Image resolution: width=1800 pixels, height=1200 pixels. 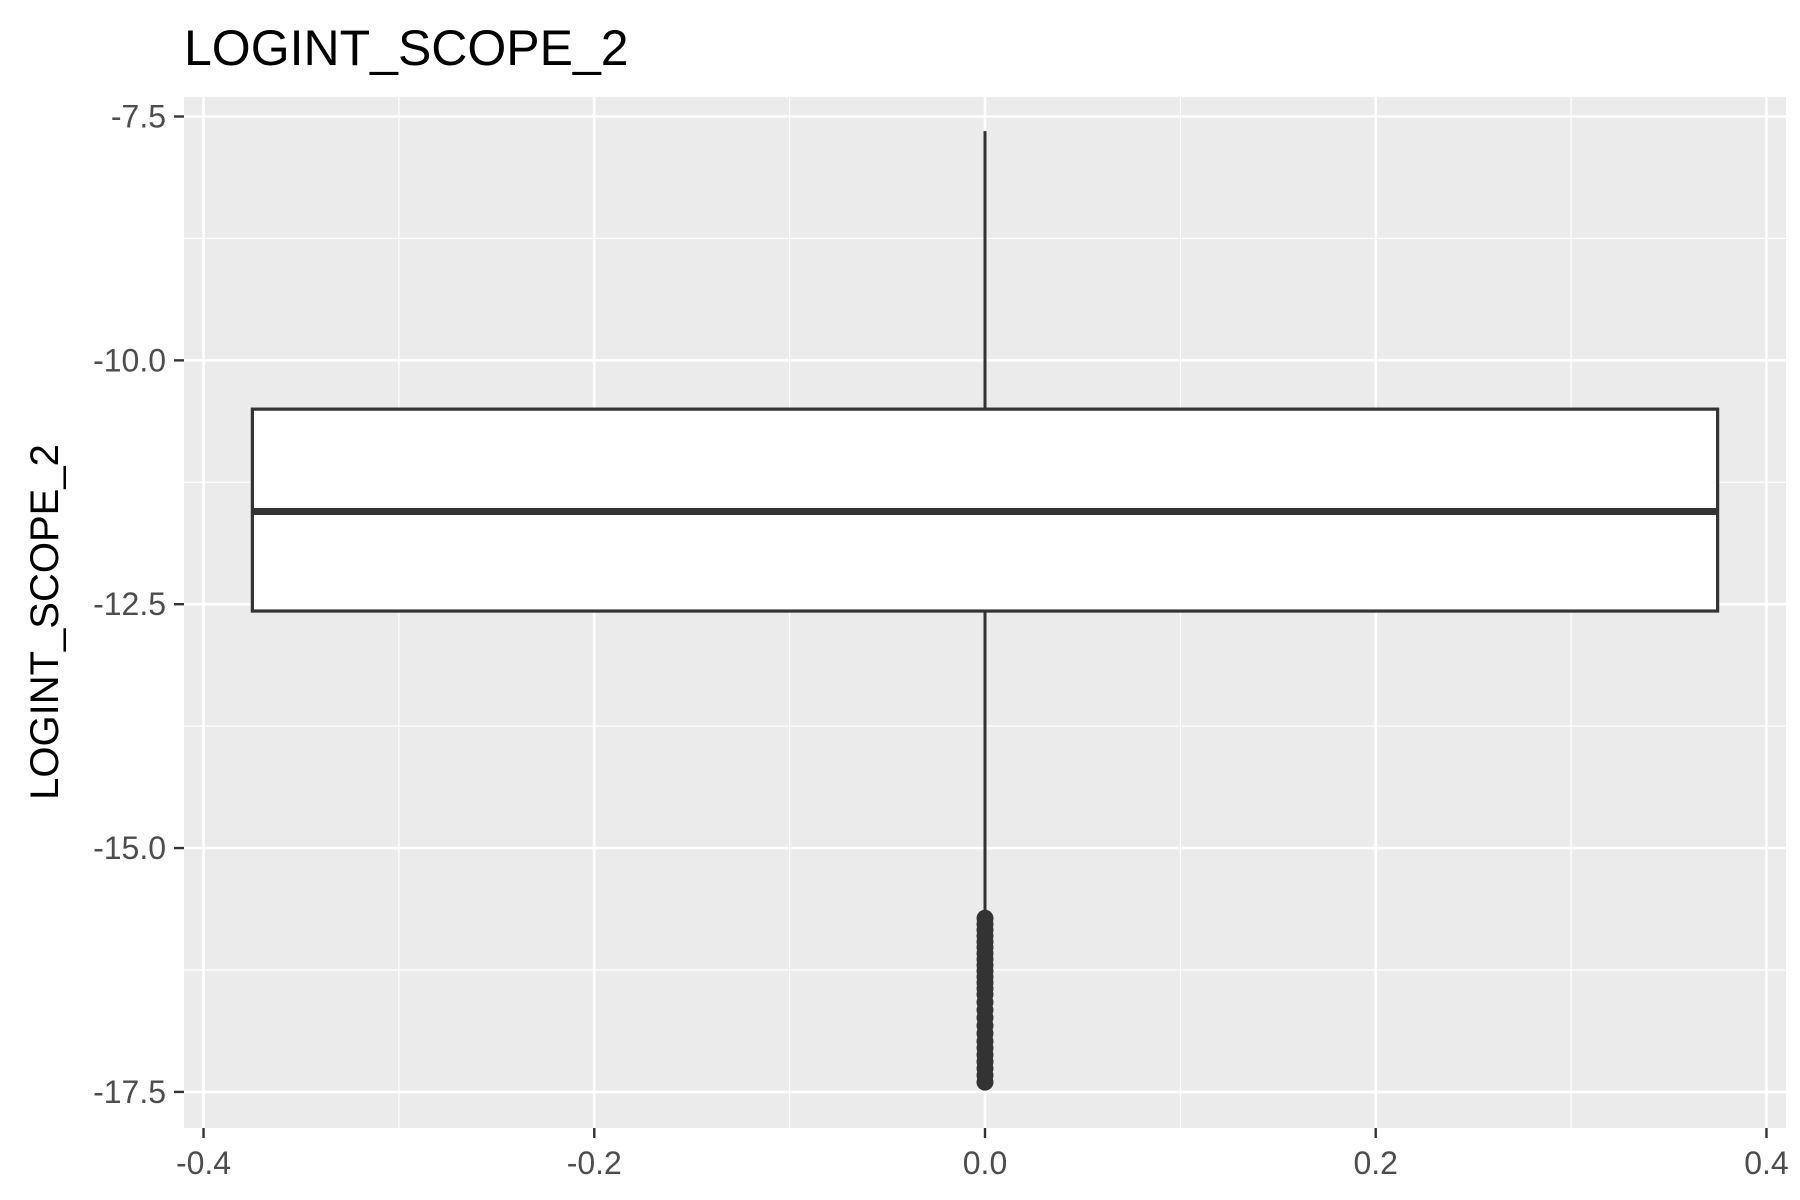 I want to click on x-tick-label: -0.2, so click(x=594, y=1163).